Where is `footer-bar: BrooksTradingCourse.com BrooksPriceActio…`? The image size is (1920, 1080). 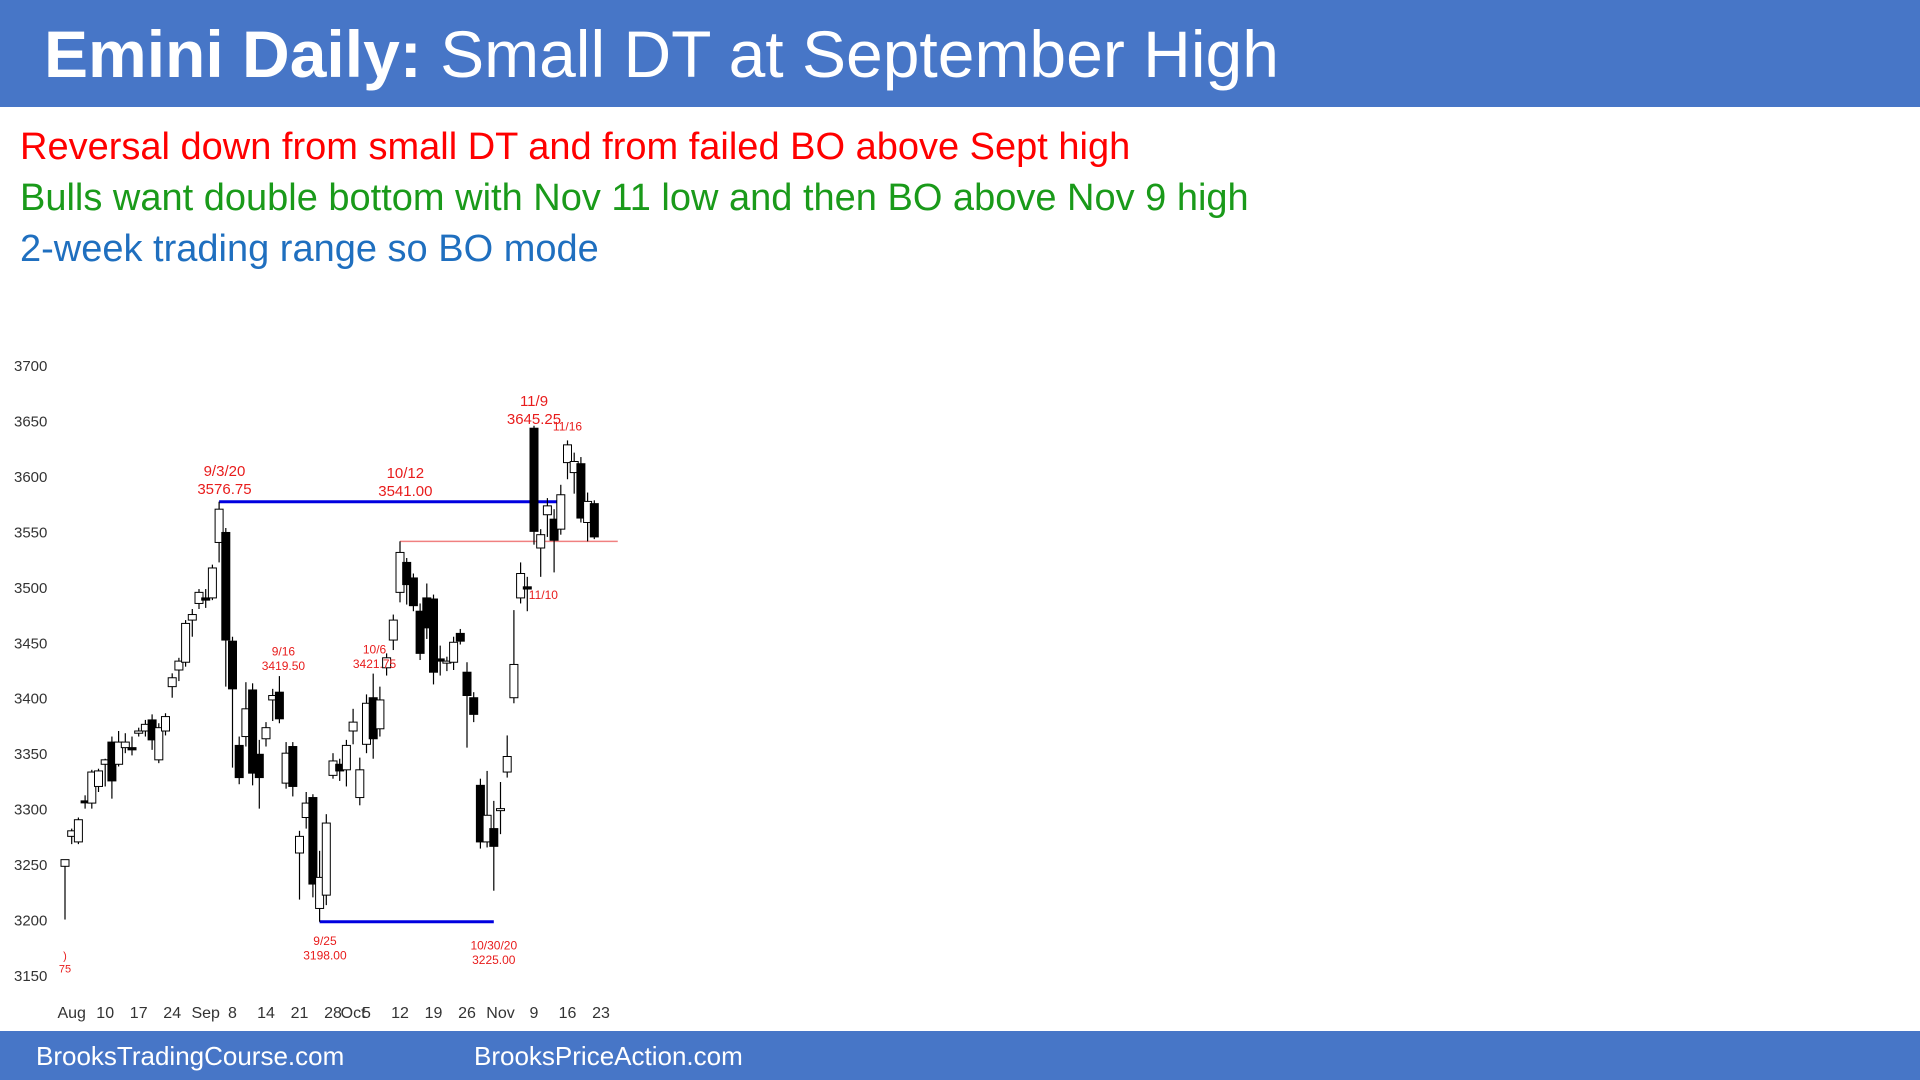 footer-bar: BrooksTradingCourse.com BrooksPriceActio… is located at coordinates (960, 1055).